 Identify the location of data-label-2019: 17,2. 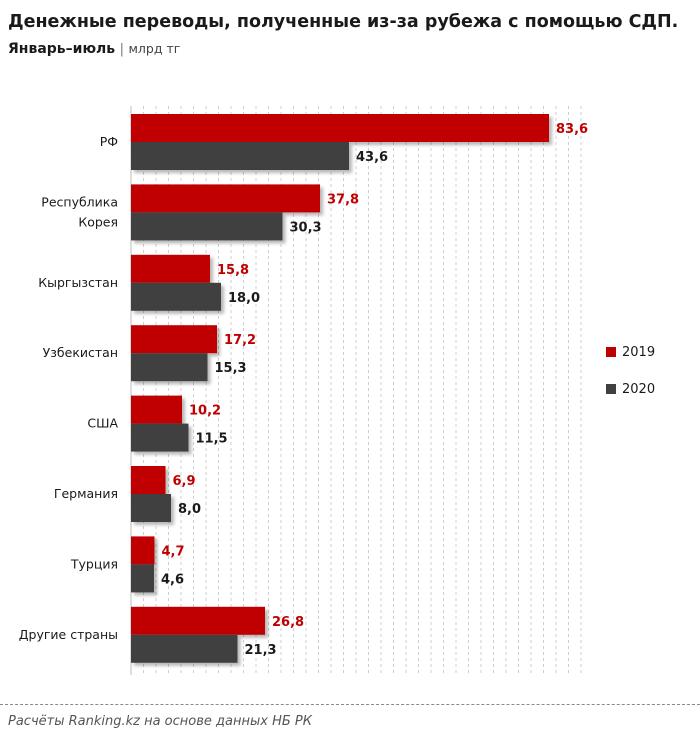
(240, 340).